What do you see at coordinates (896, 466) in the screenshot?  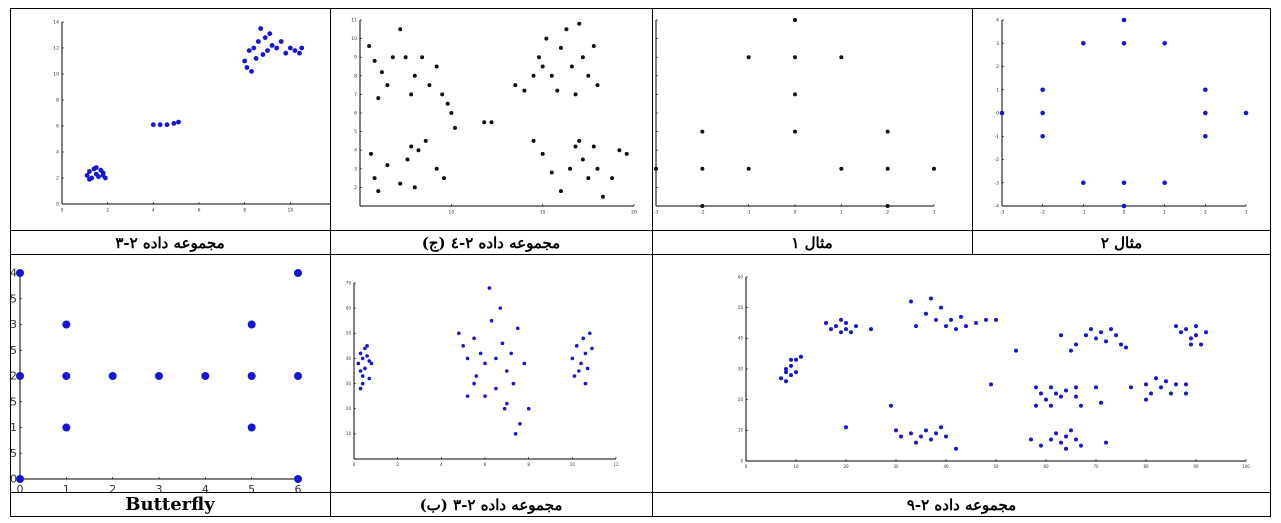 I see `x-tick-label: 30` at bounding box center [896, 466].